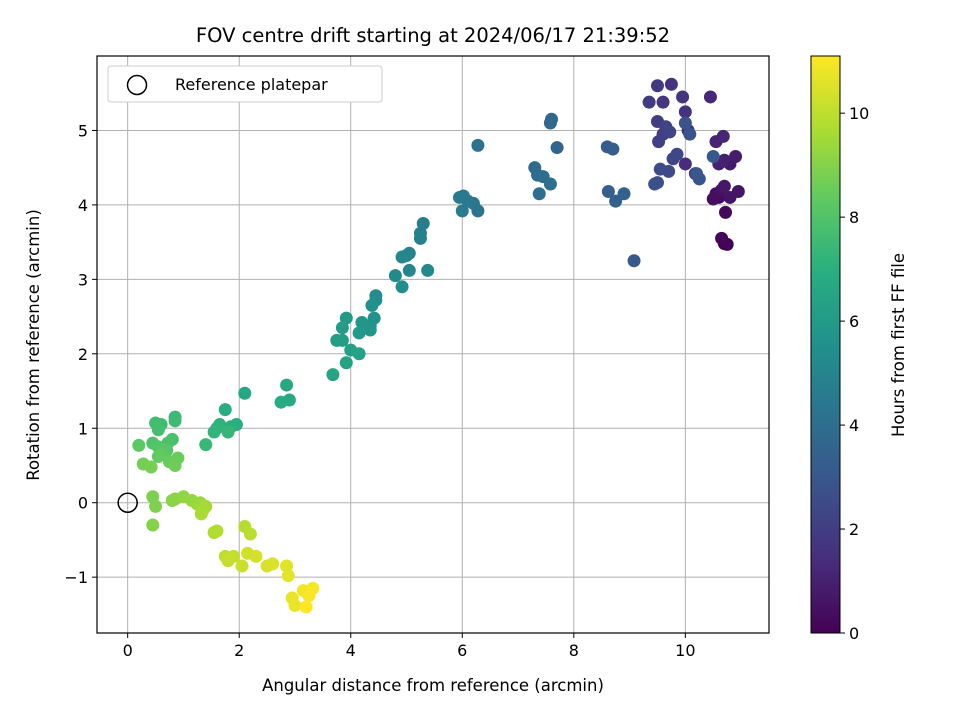  I want to click on x-tick-label: 6, so click(462, 650).